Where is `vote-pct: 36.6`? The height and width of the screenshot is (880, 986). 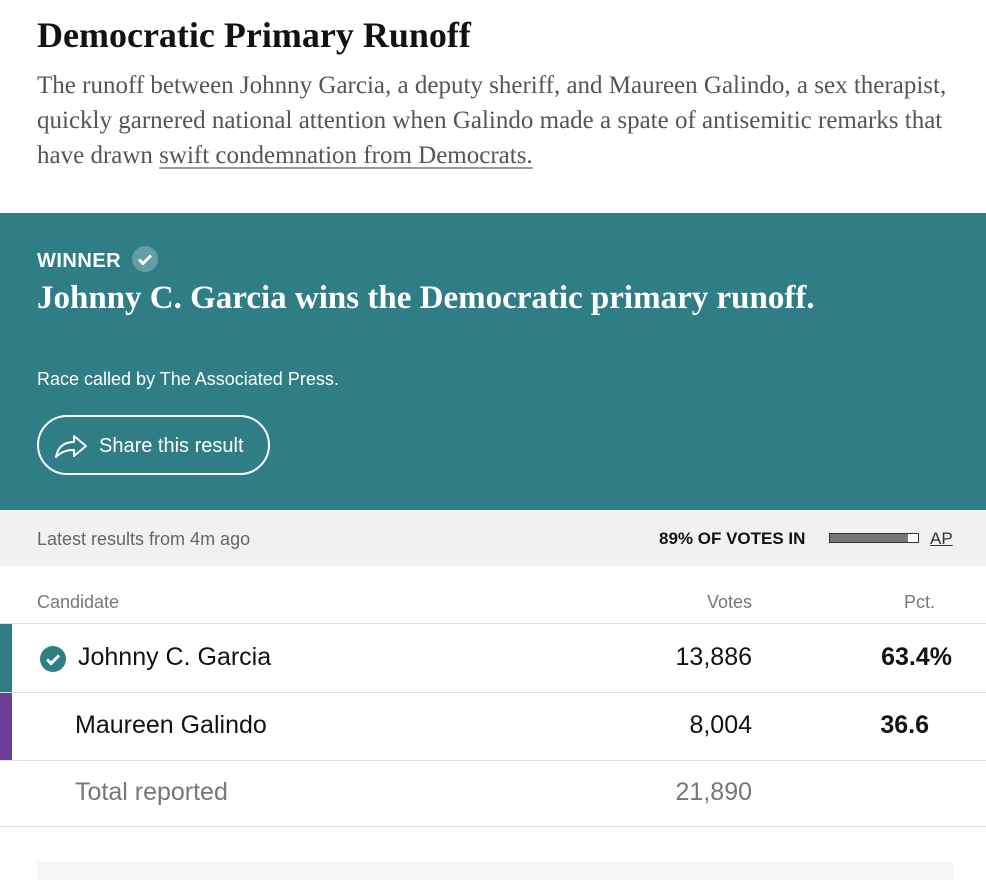 vote-pct: 36.6 is located at coordinates (904, 725).